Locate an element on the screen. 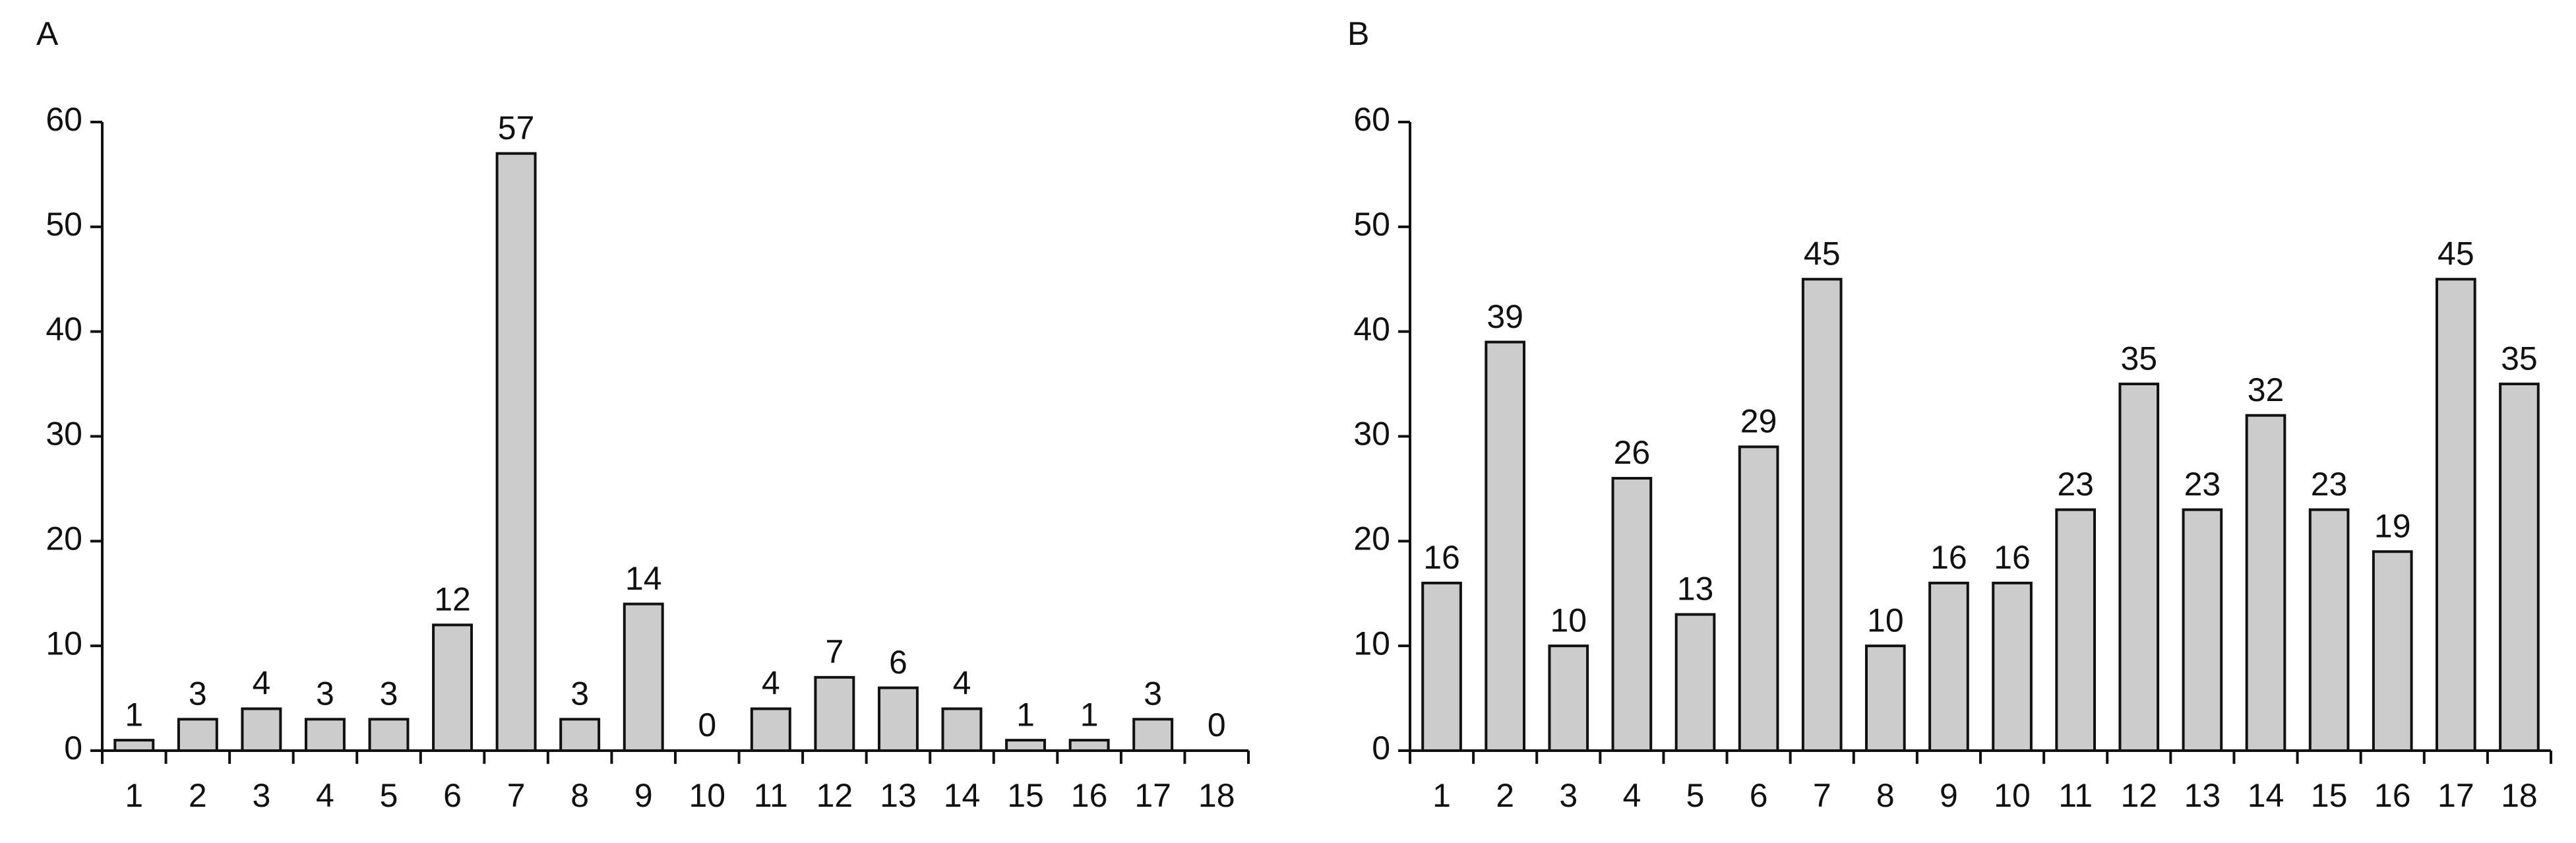 The height and width of the screenshot is (843, 2576). value-label: 19 is located at coordinates (2392, 525).